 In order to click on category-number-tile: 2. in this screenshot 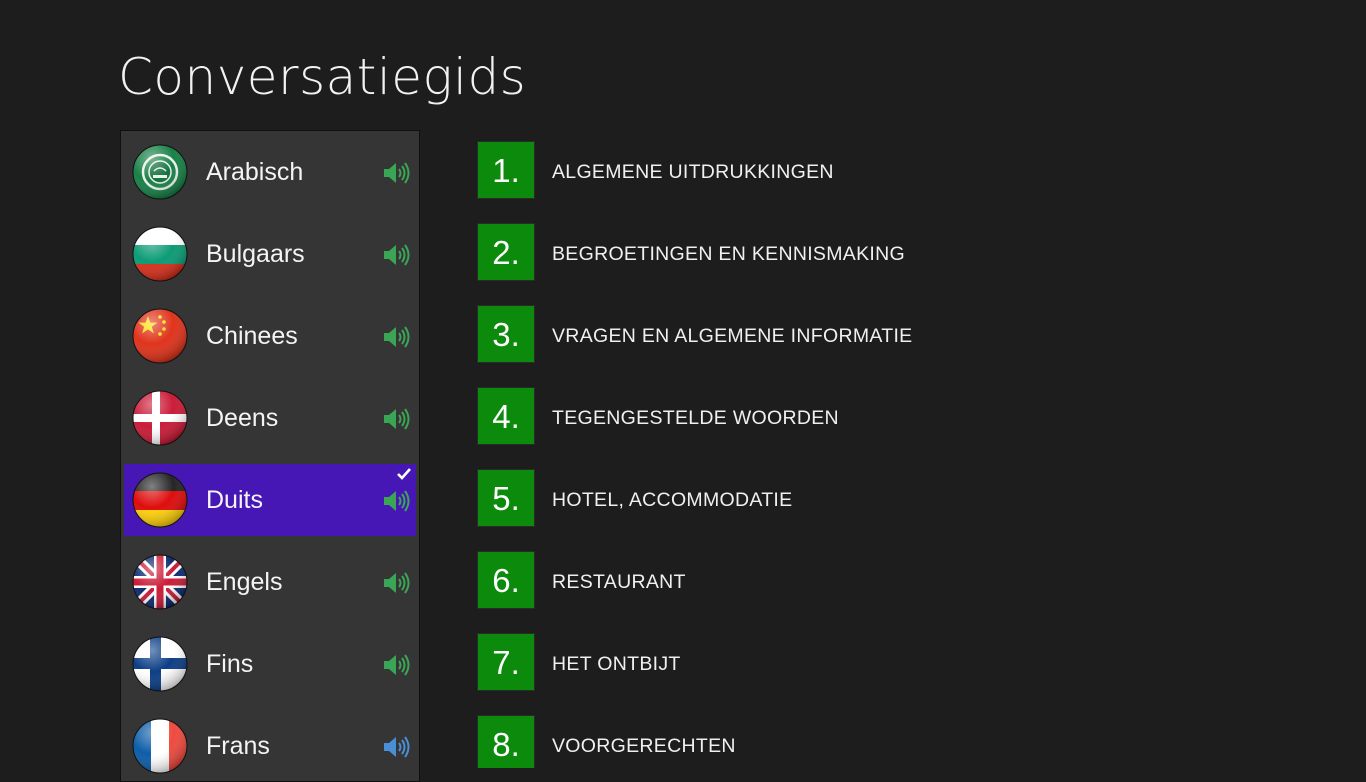, I will do `click(506, 252)`.